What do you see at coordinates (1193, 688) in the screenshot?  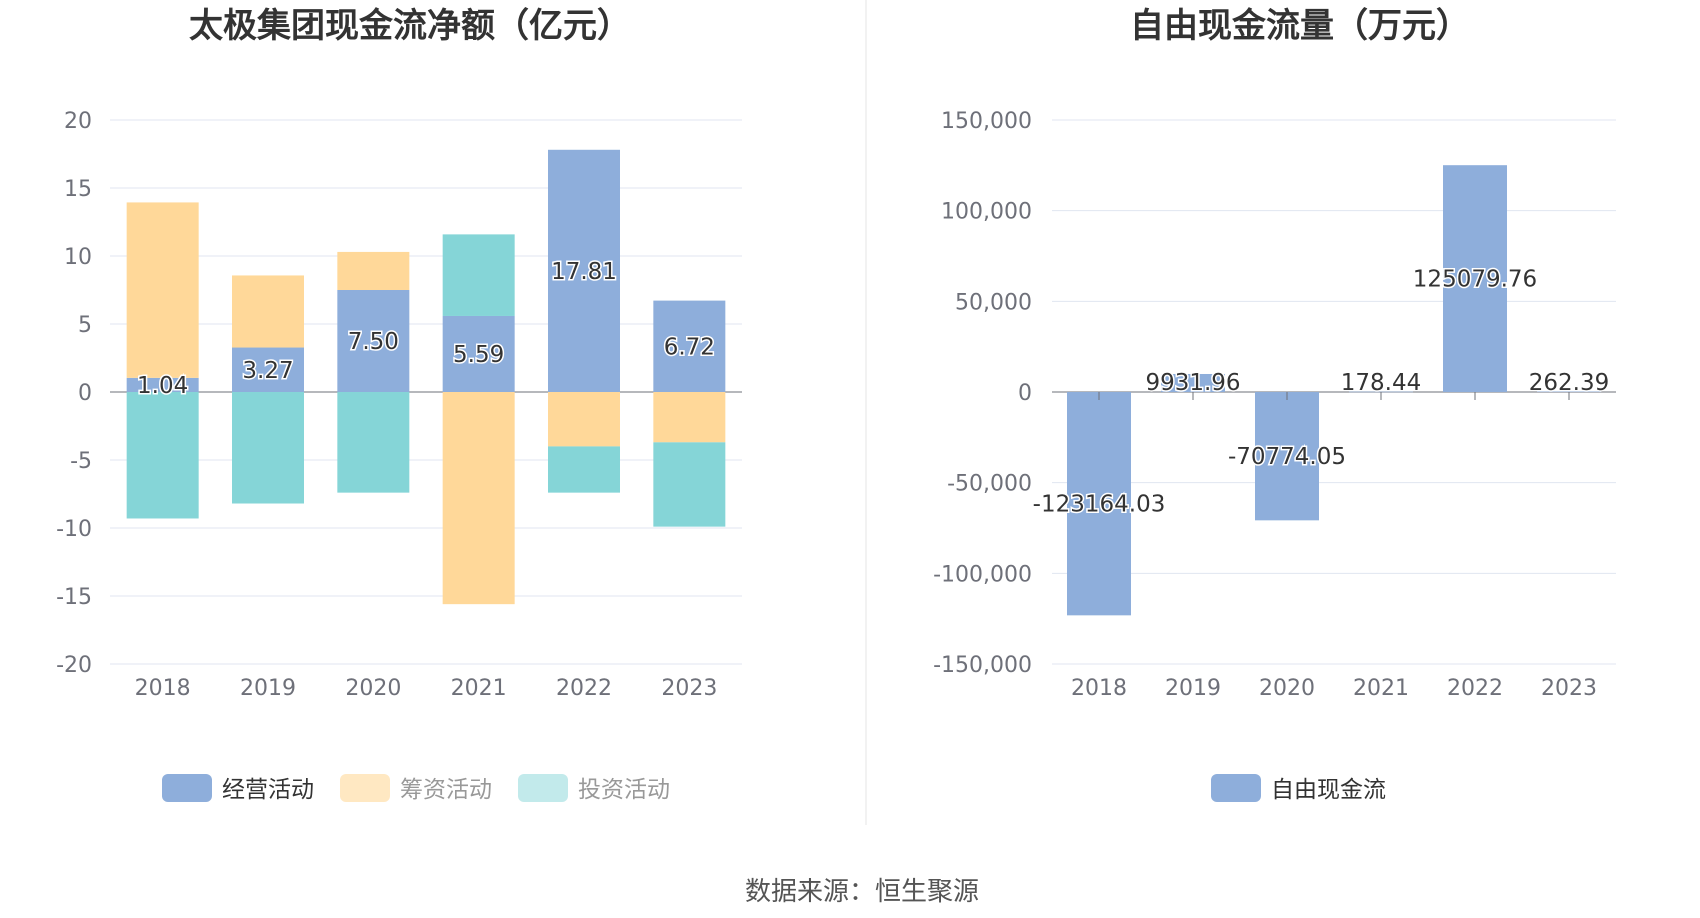 I see `right-xtick-label: 2019` at bounding box center [1193, 688].